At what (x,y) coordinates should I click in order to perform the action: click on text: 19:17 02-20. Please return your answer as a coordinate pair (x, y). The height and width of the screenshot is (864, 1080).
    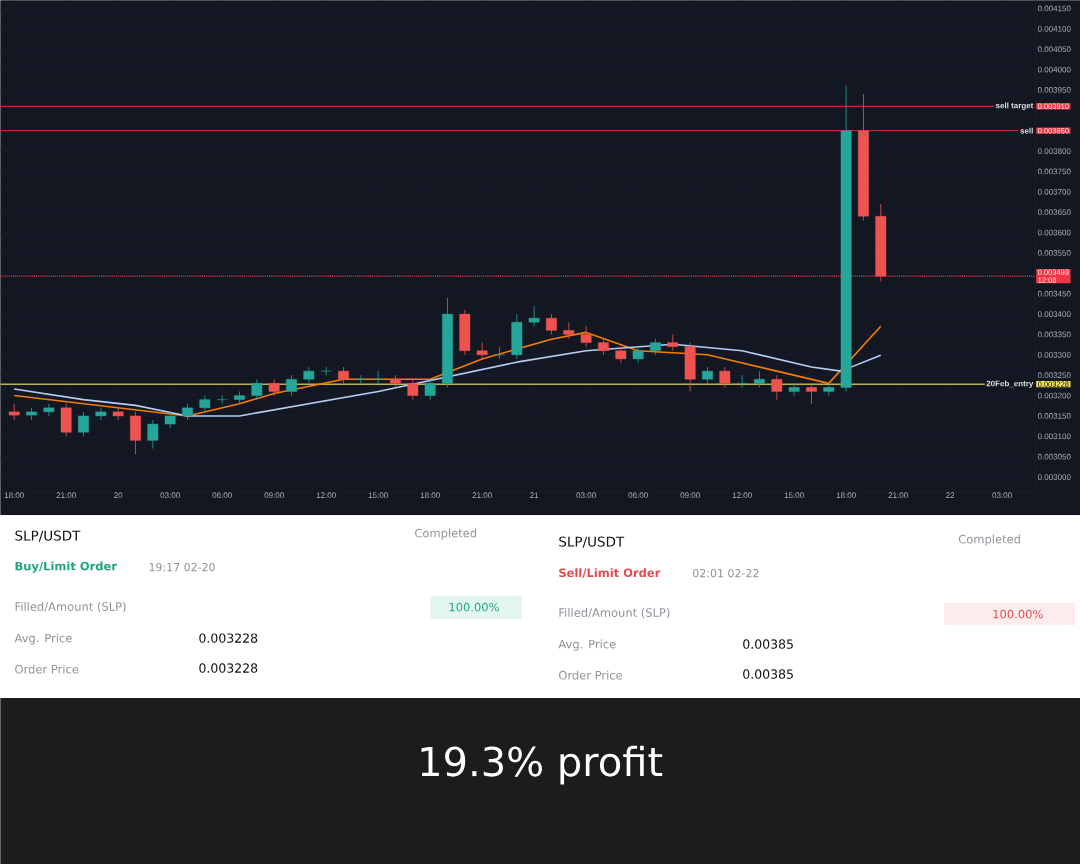
    Looking at the image, I should click on (182, 567).